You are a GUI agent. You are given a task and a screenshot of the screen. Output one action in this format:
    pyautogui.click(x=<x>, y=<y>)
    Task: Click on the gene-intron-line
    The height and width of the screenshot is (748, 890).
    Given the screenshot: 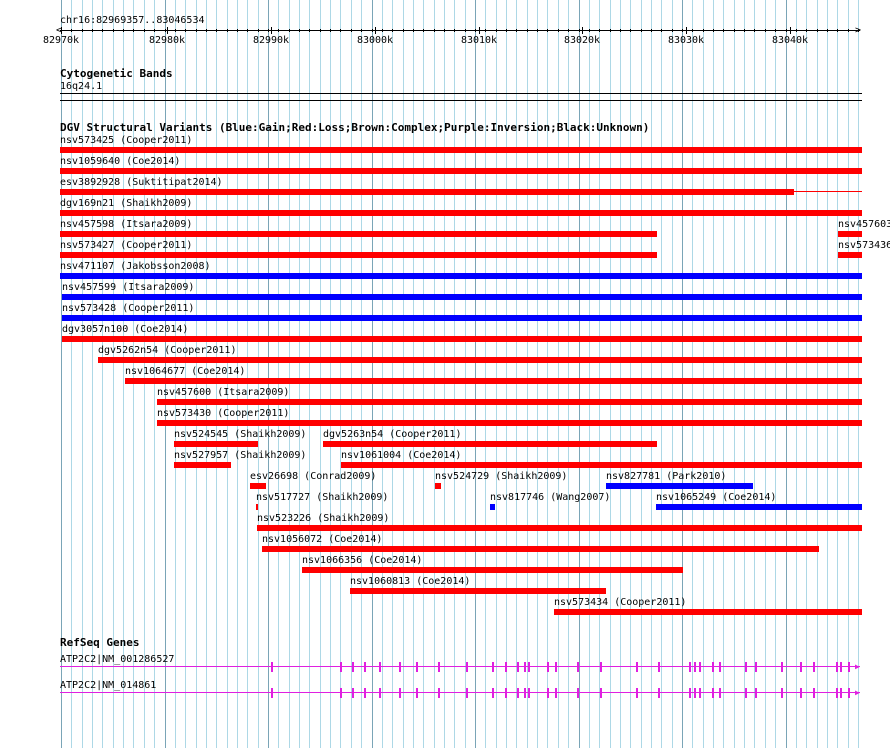 What is the action you would take?
    pyautogui.click(x=460, y=666)
    